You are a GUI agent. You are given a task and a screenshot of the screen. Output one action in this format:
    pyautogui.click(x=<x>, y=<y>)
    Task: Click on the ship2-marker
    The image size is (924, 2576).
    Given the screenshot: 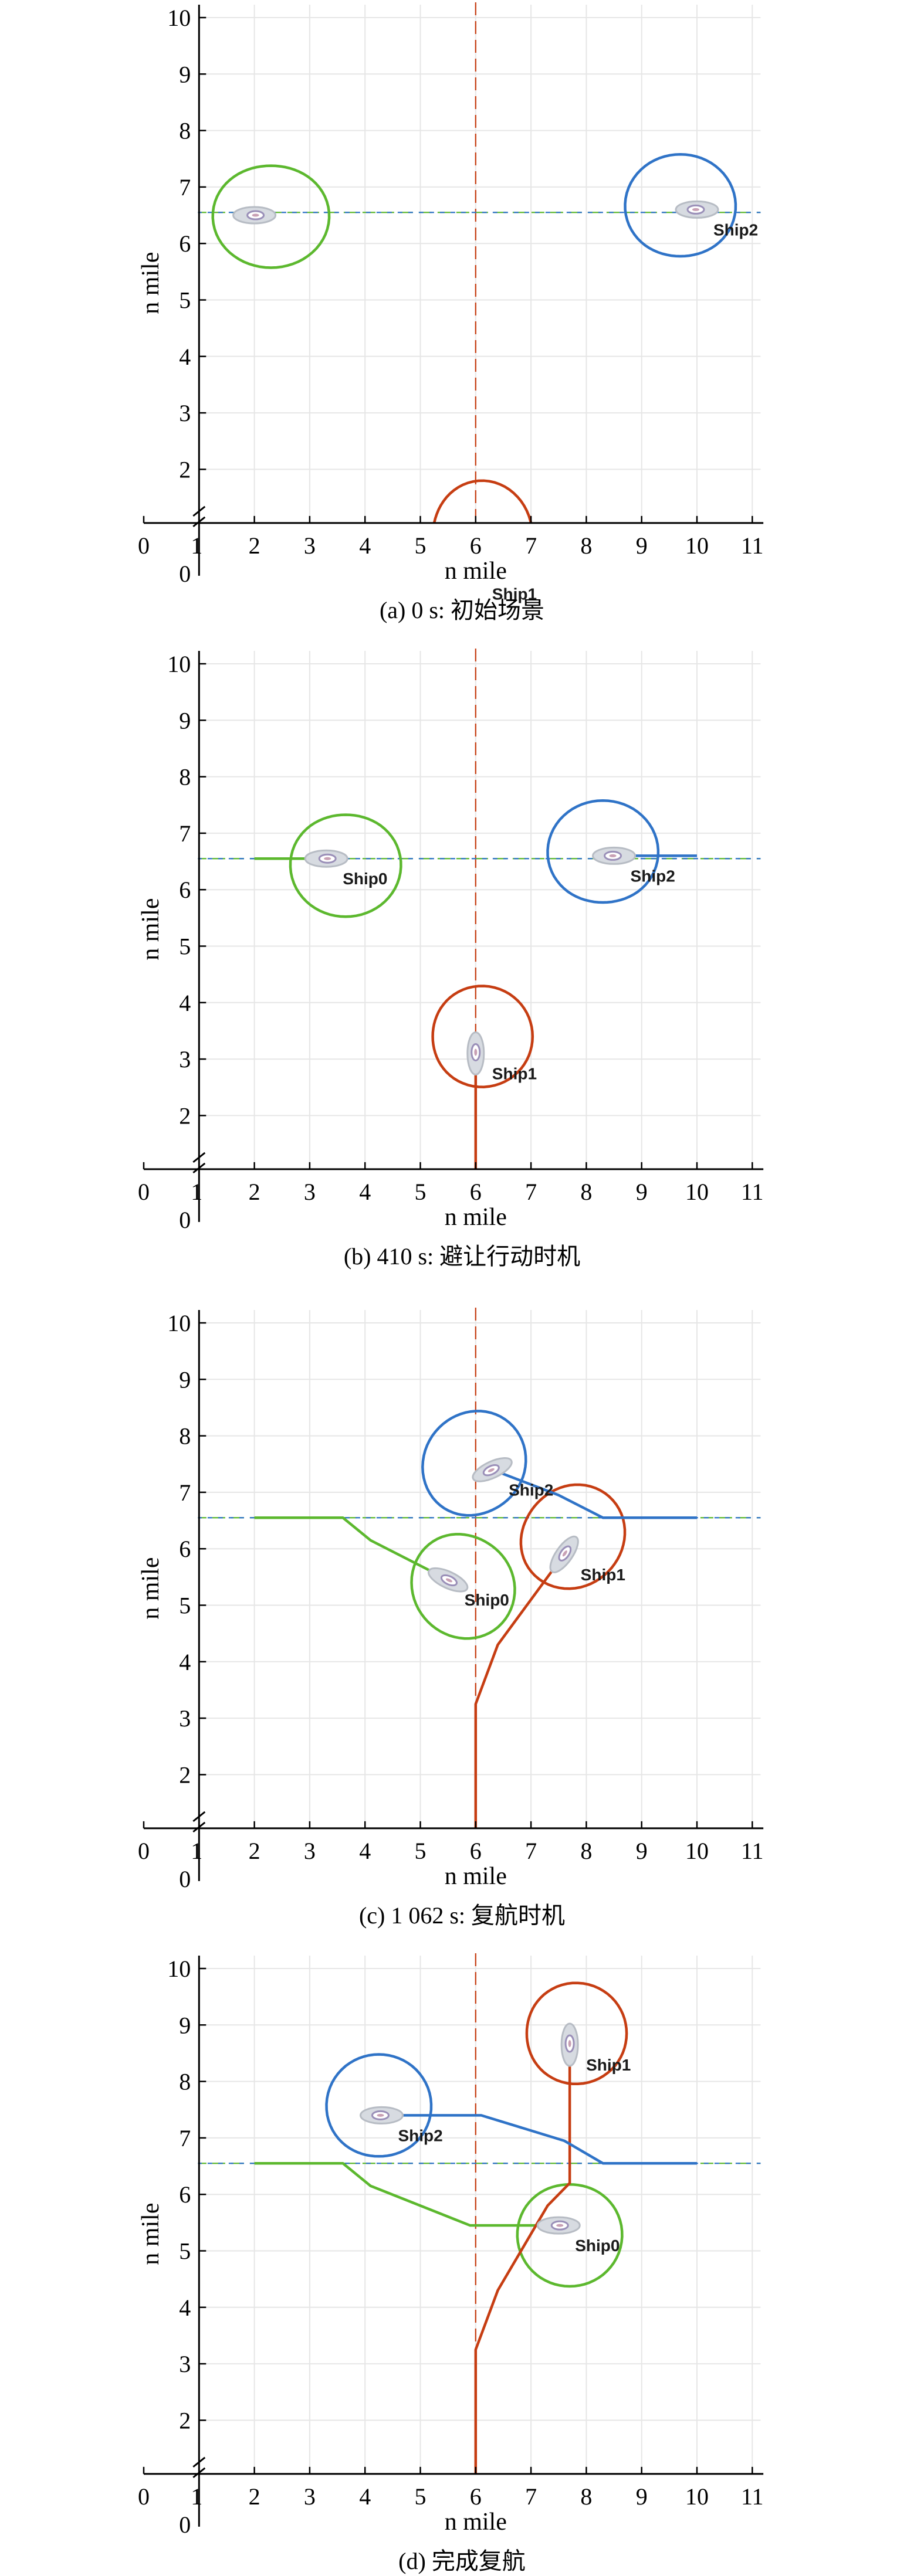 What is the action you would take?
    pyautogui.click(x=614, y=855)
    